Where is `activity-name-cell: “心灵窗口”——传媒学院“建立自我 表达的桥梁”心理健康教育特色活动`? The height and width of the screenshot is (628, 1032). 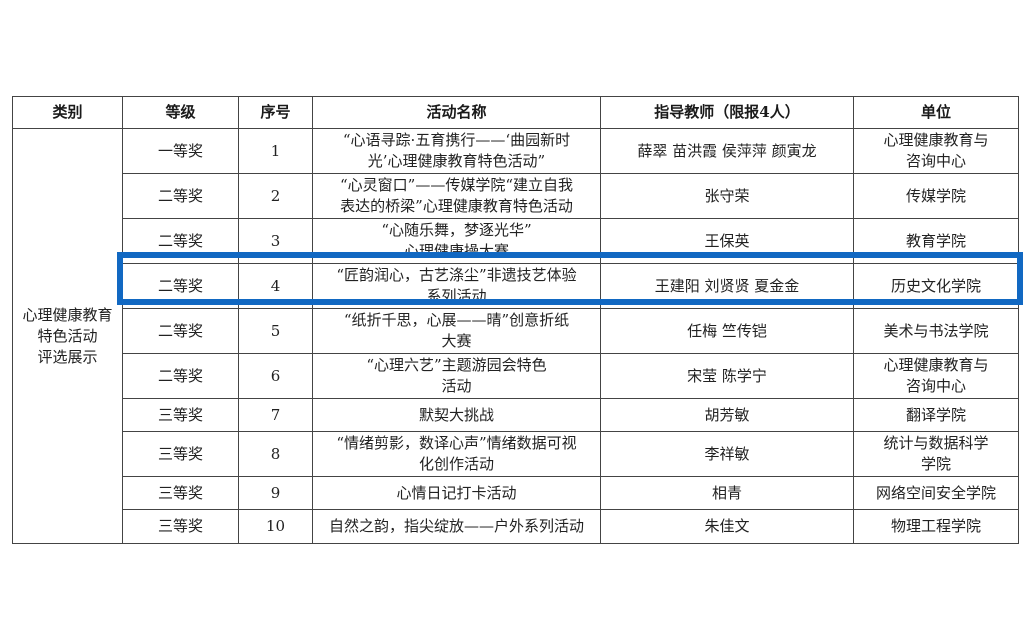 activity-name-cell: “心灵窗口”——传媒学院“建立自我 表达的桥梁”心理健康教育特色活动 is located at coordinates (456, 196).